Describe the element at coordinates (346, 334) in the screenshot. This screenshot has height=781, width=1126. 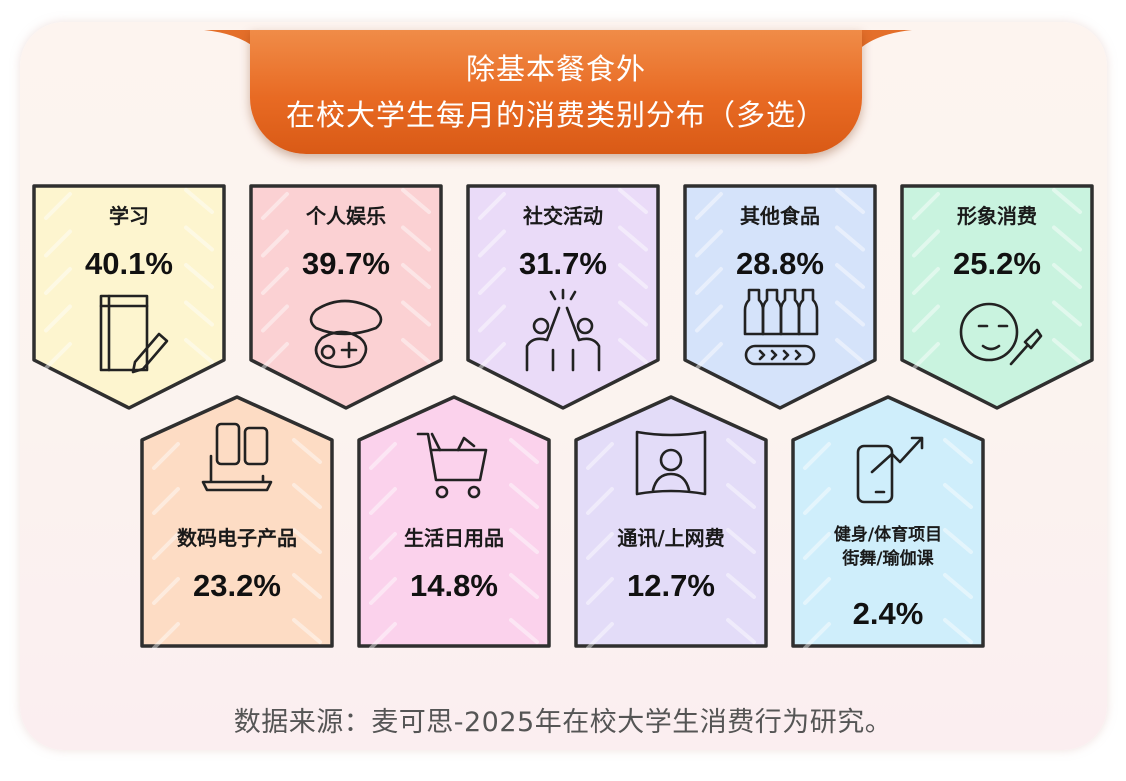
I see `gamepad-icon` at that location.